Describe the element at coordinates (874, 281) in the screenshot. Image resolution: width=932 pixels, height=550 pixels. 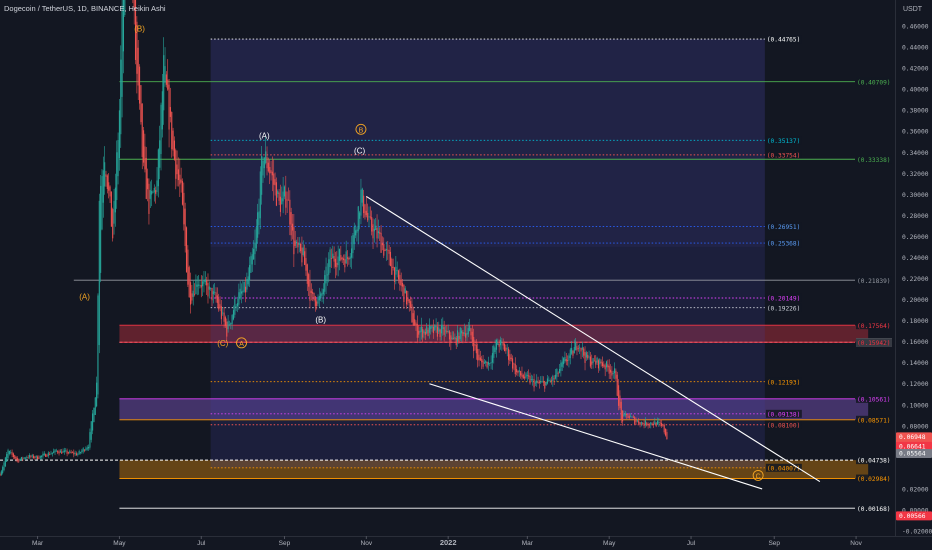
I see `level-label-7: (0.21839)` at that location.